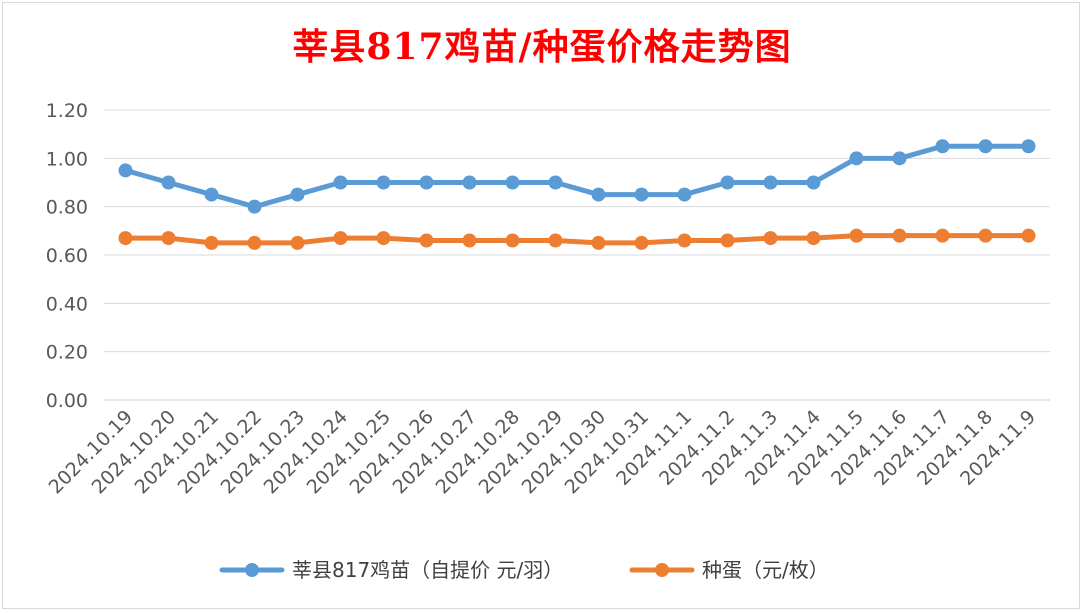  Describe the element at coordinates (67, 304) in the screenshot. I see `y-tick-label: 0.40` at that location.